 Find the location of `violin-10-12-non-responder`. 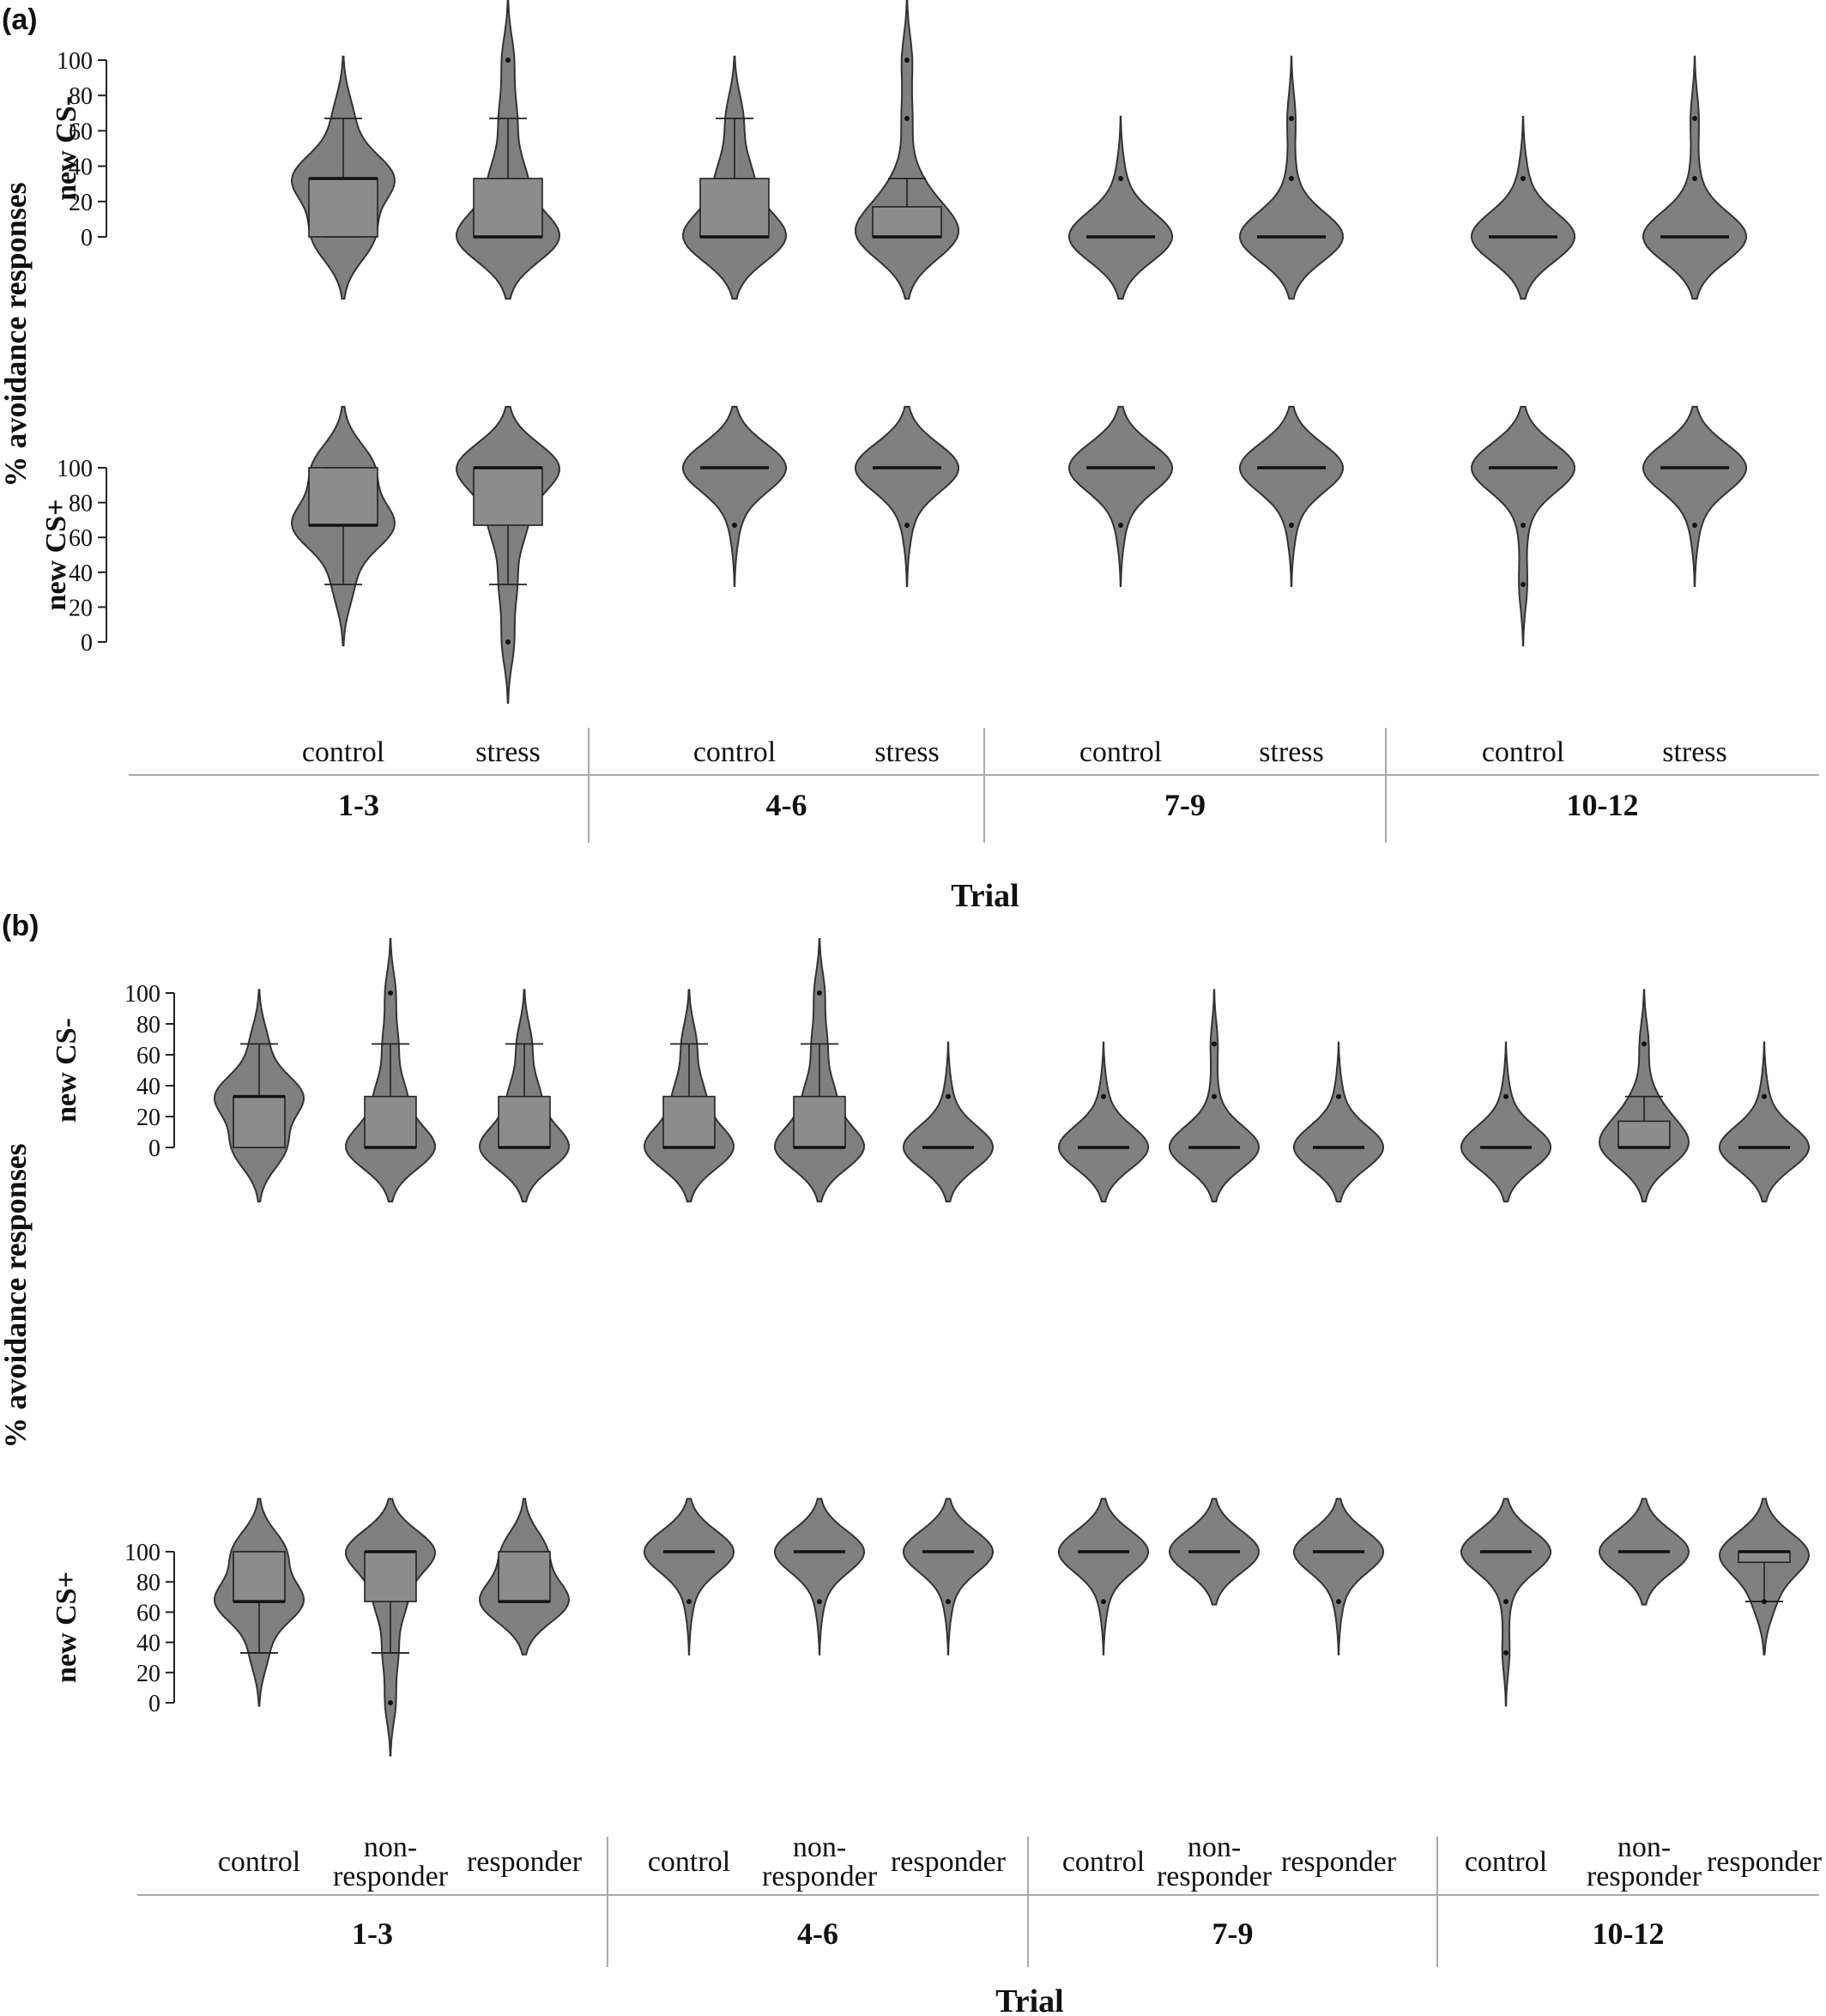

violin-10-12-non-responder is located at coordinates (1644, 1095).